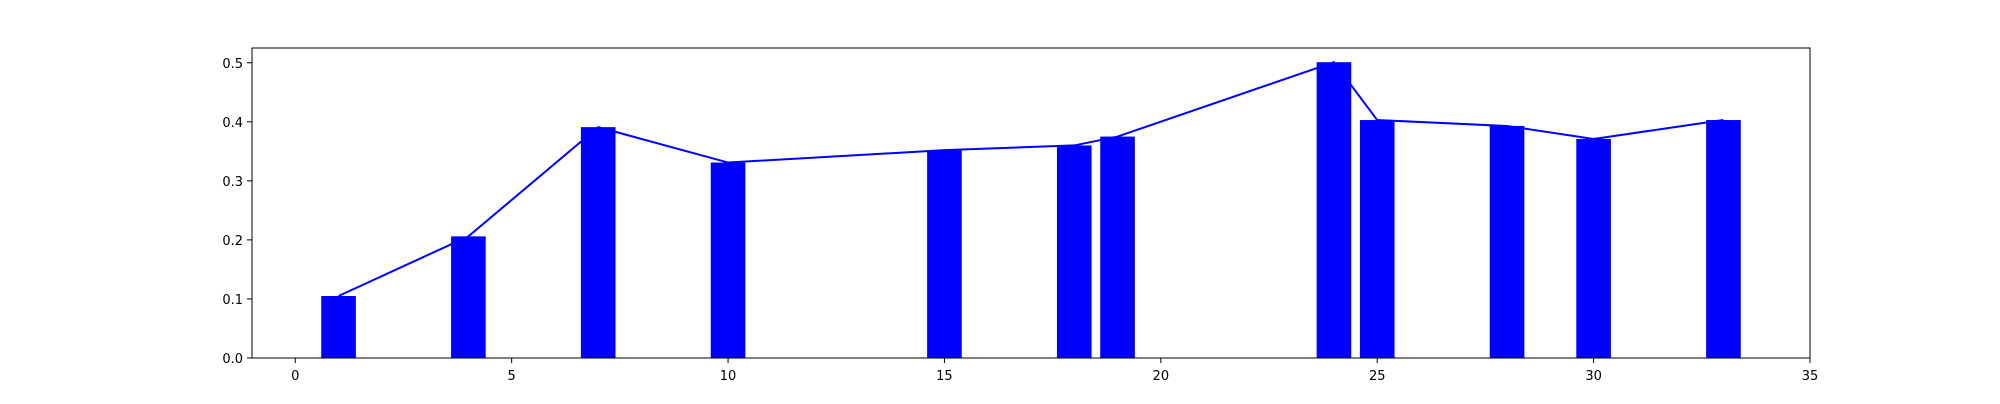 Image resolution: width=2000 pixels, height=404 pixels. What do you see at coordinates (232, 182) in the screenshot?
I see `y-tick-label: 0.3` at bounding box center [232, 182].